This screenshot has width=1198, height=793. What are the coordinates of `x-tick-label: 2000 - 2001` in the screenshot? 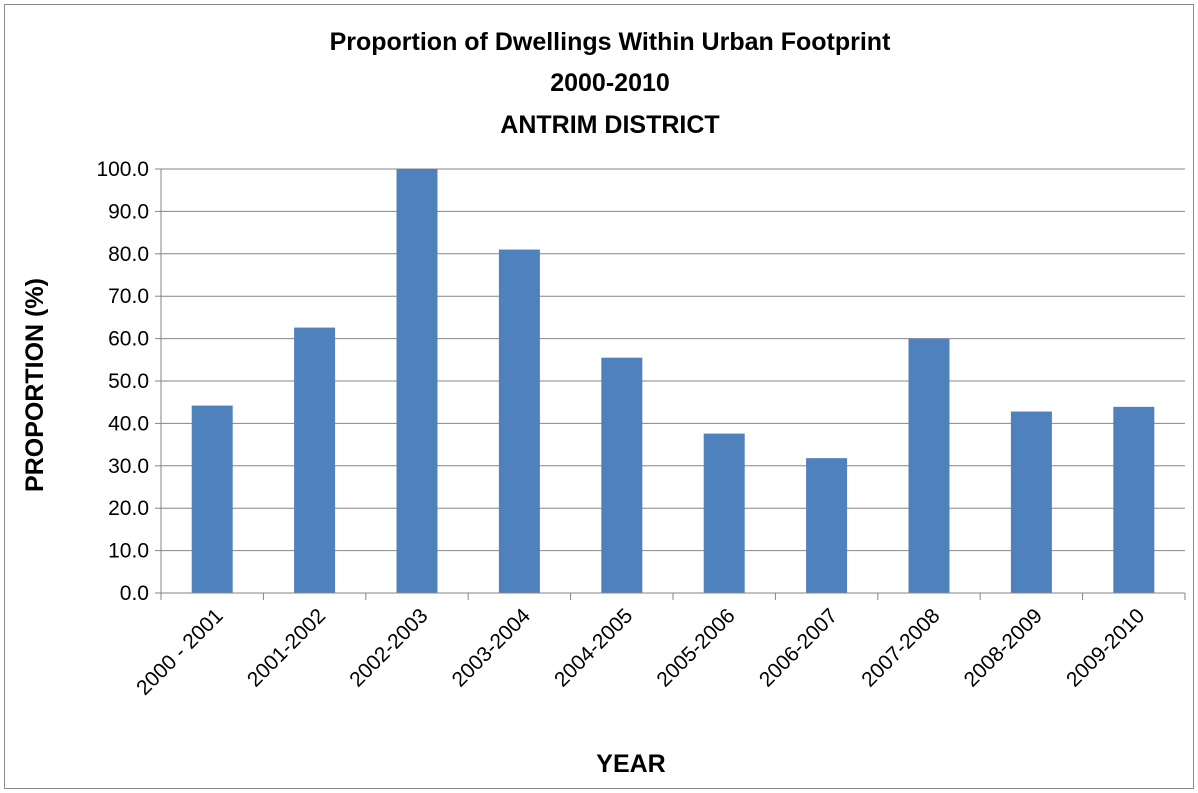 It's located at (180, 652).